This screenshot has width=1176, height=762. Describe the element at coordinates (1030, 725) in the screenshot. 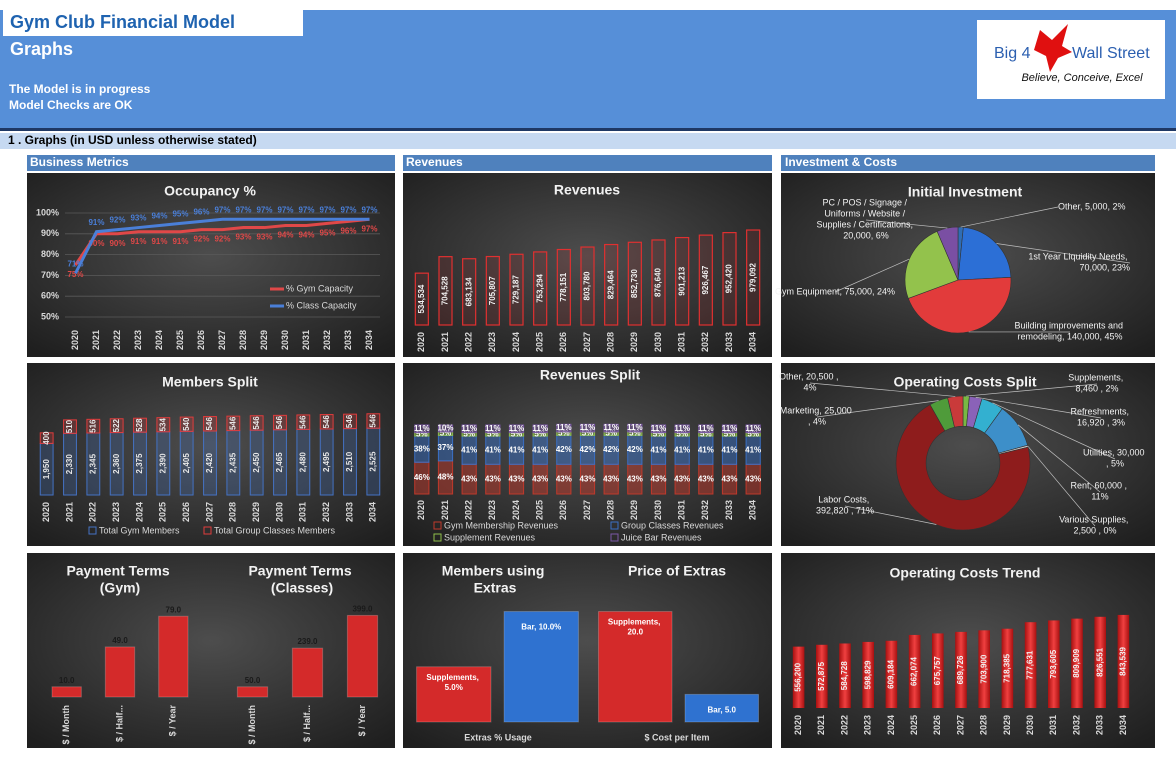

I see `x-tick-label: 2030` at that location.